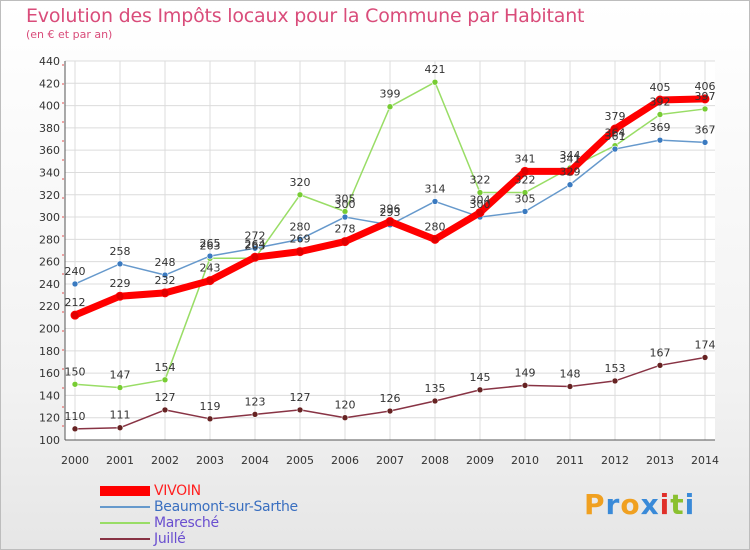 The height and width of the screenshot is (550, 750). What do you see at coordinates (570, 373) in the screenshot?
I see `data-label: 148` at bounding box center [570, 373].